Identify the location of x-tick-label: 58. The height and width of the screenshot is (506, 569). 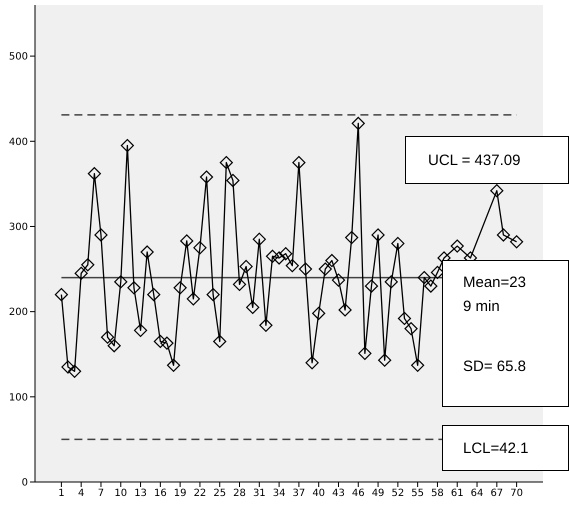
(437, 494).